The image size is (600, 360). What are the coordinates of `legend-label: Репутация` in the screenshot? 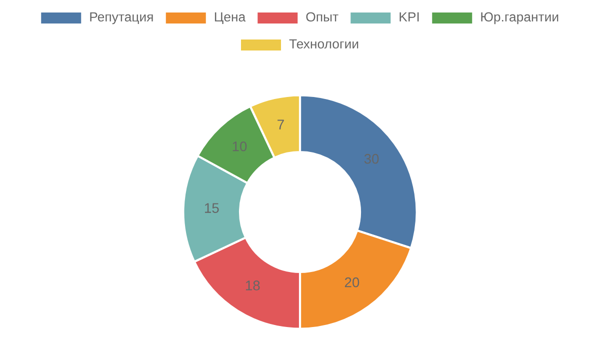 It's located at (121, 18).